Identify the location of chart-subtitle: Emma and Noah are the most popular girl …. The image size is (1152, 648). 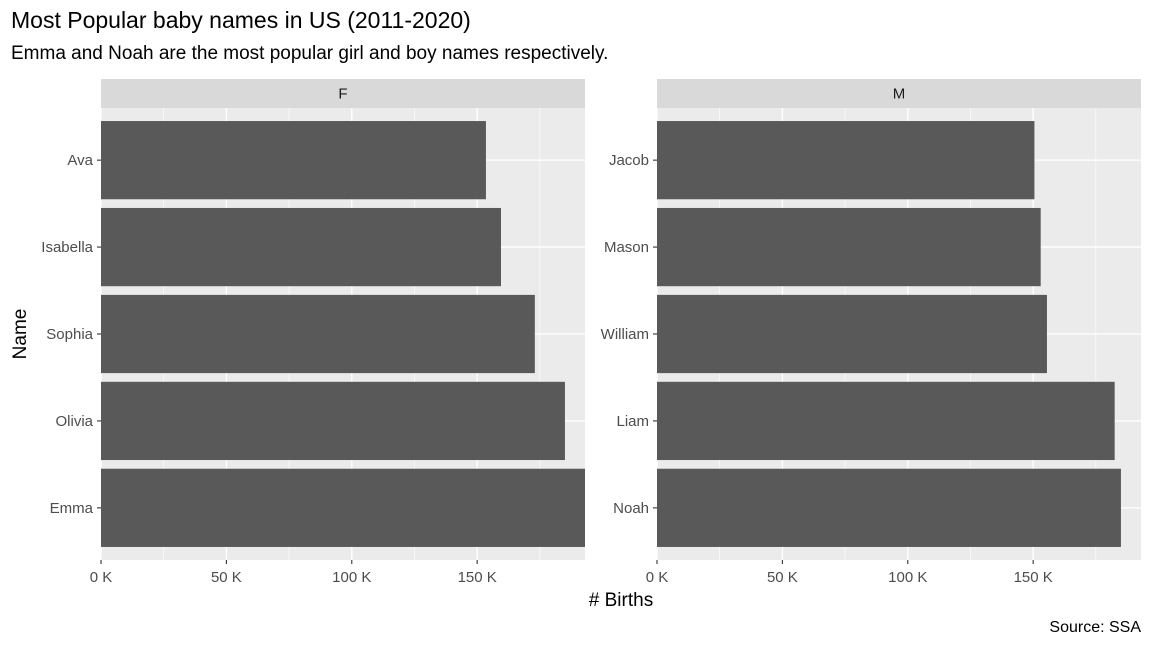
(310, 53).